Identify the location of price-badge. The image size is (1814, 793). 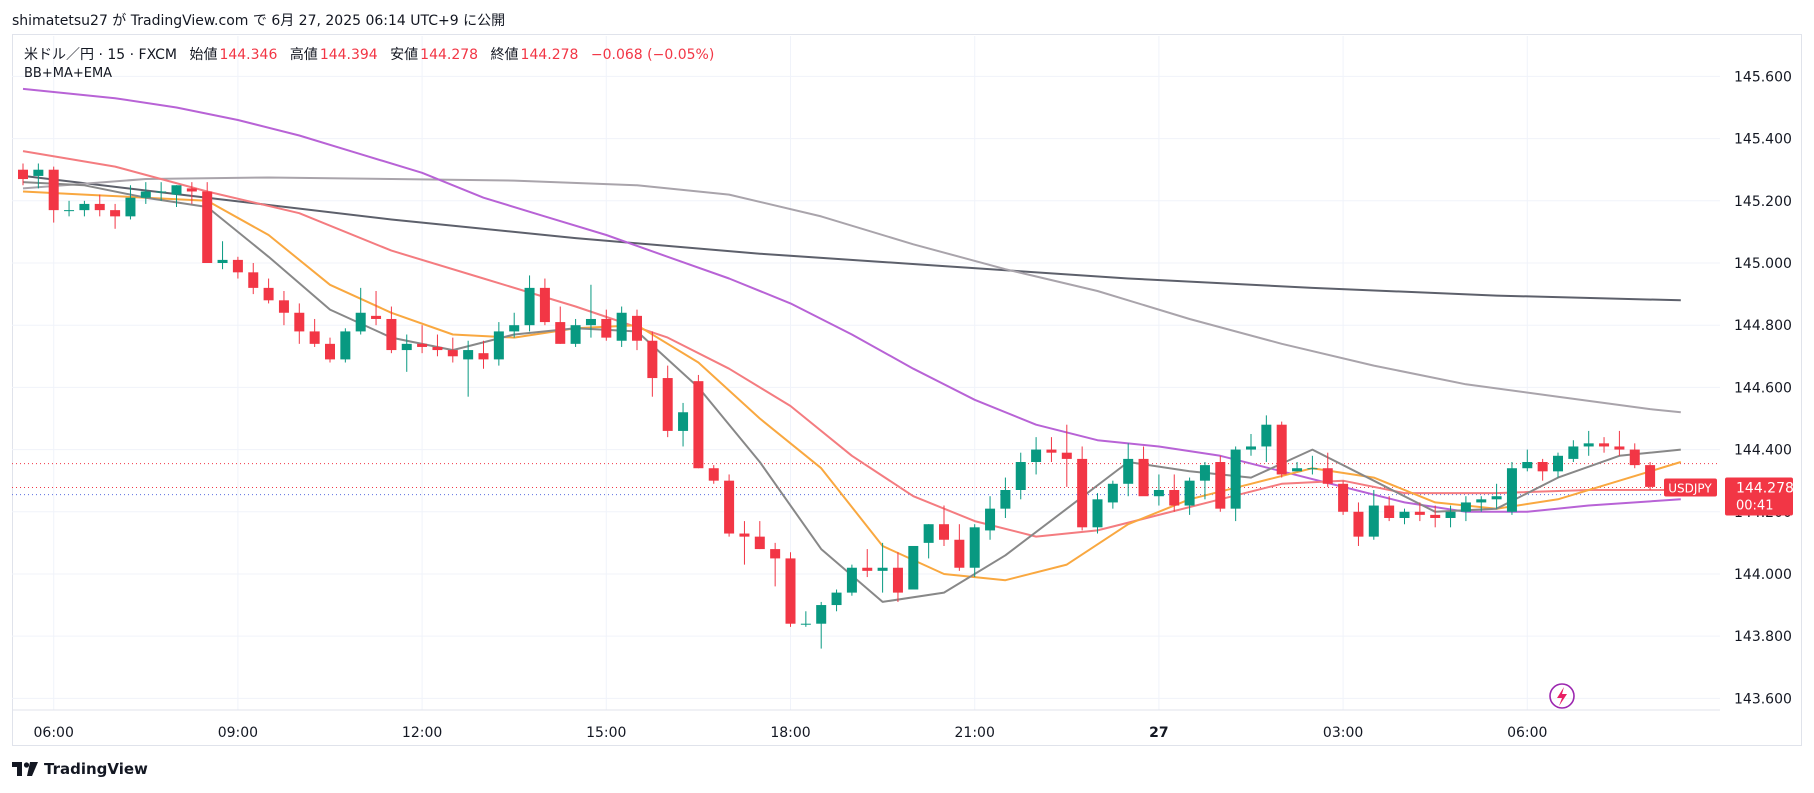
(1759, 496).